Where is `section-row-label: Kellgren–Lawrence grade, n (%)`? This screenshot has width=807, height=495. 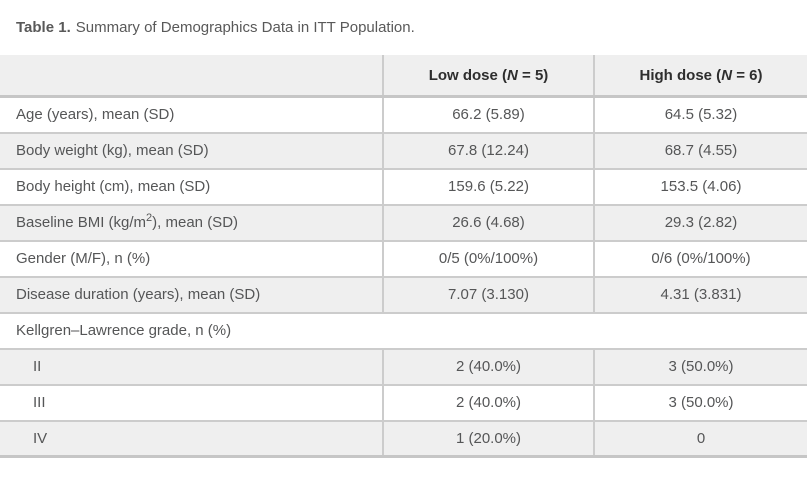 section-row-label: Kellgren–Lawrence grade, n (%) is located at coordinates (403, 330).